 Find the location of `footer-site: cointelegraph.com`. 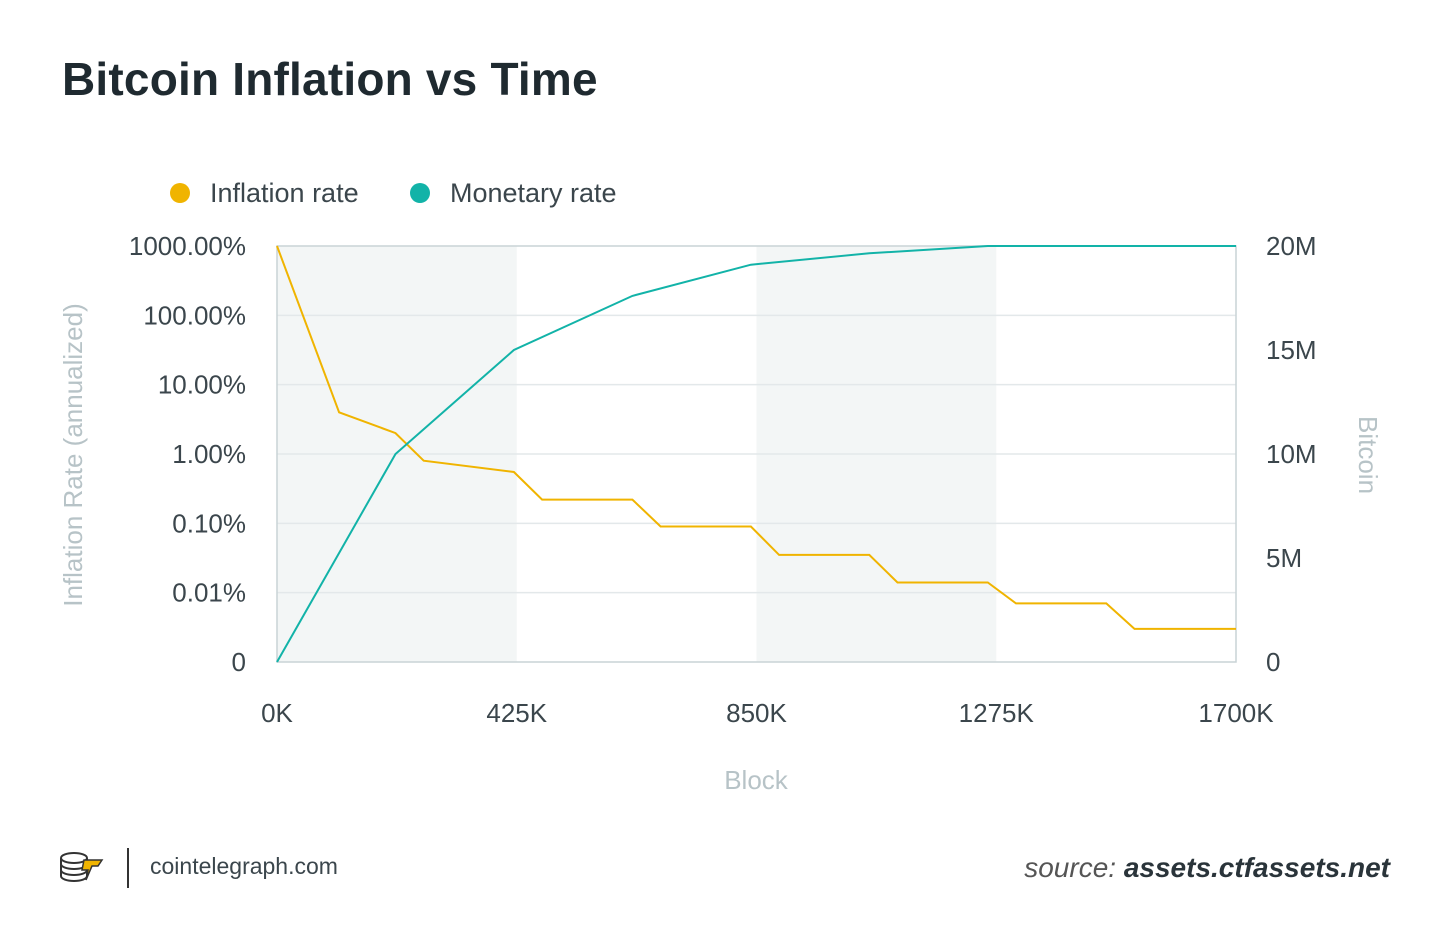

footer-site: cointelegraph.com is located at coordinates (244, 866).